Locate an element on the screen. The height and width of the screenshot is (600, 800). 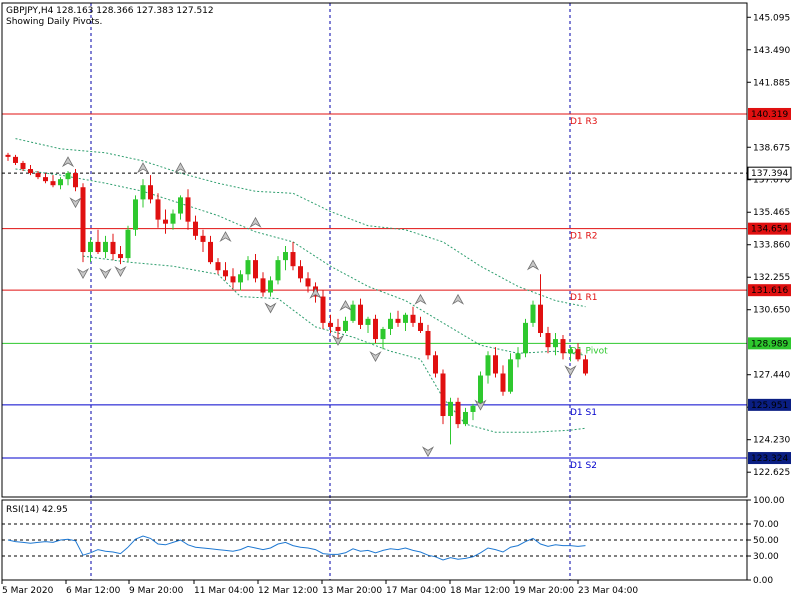
pivot-price-tag: 128.989 is located at coordinates (769, 344).